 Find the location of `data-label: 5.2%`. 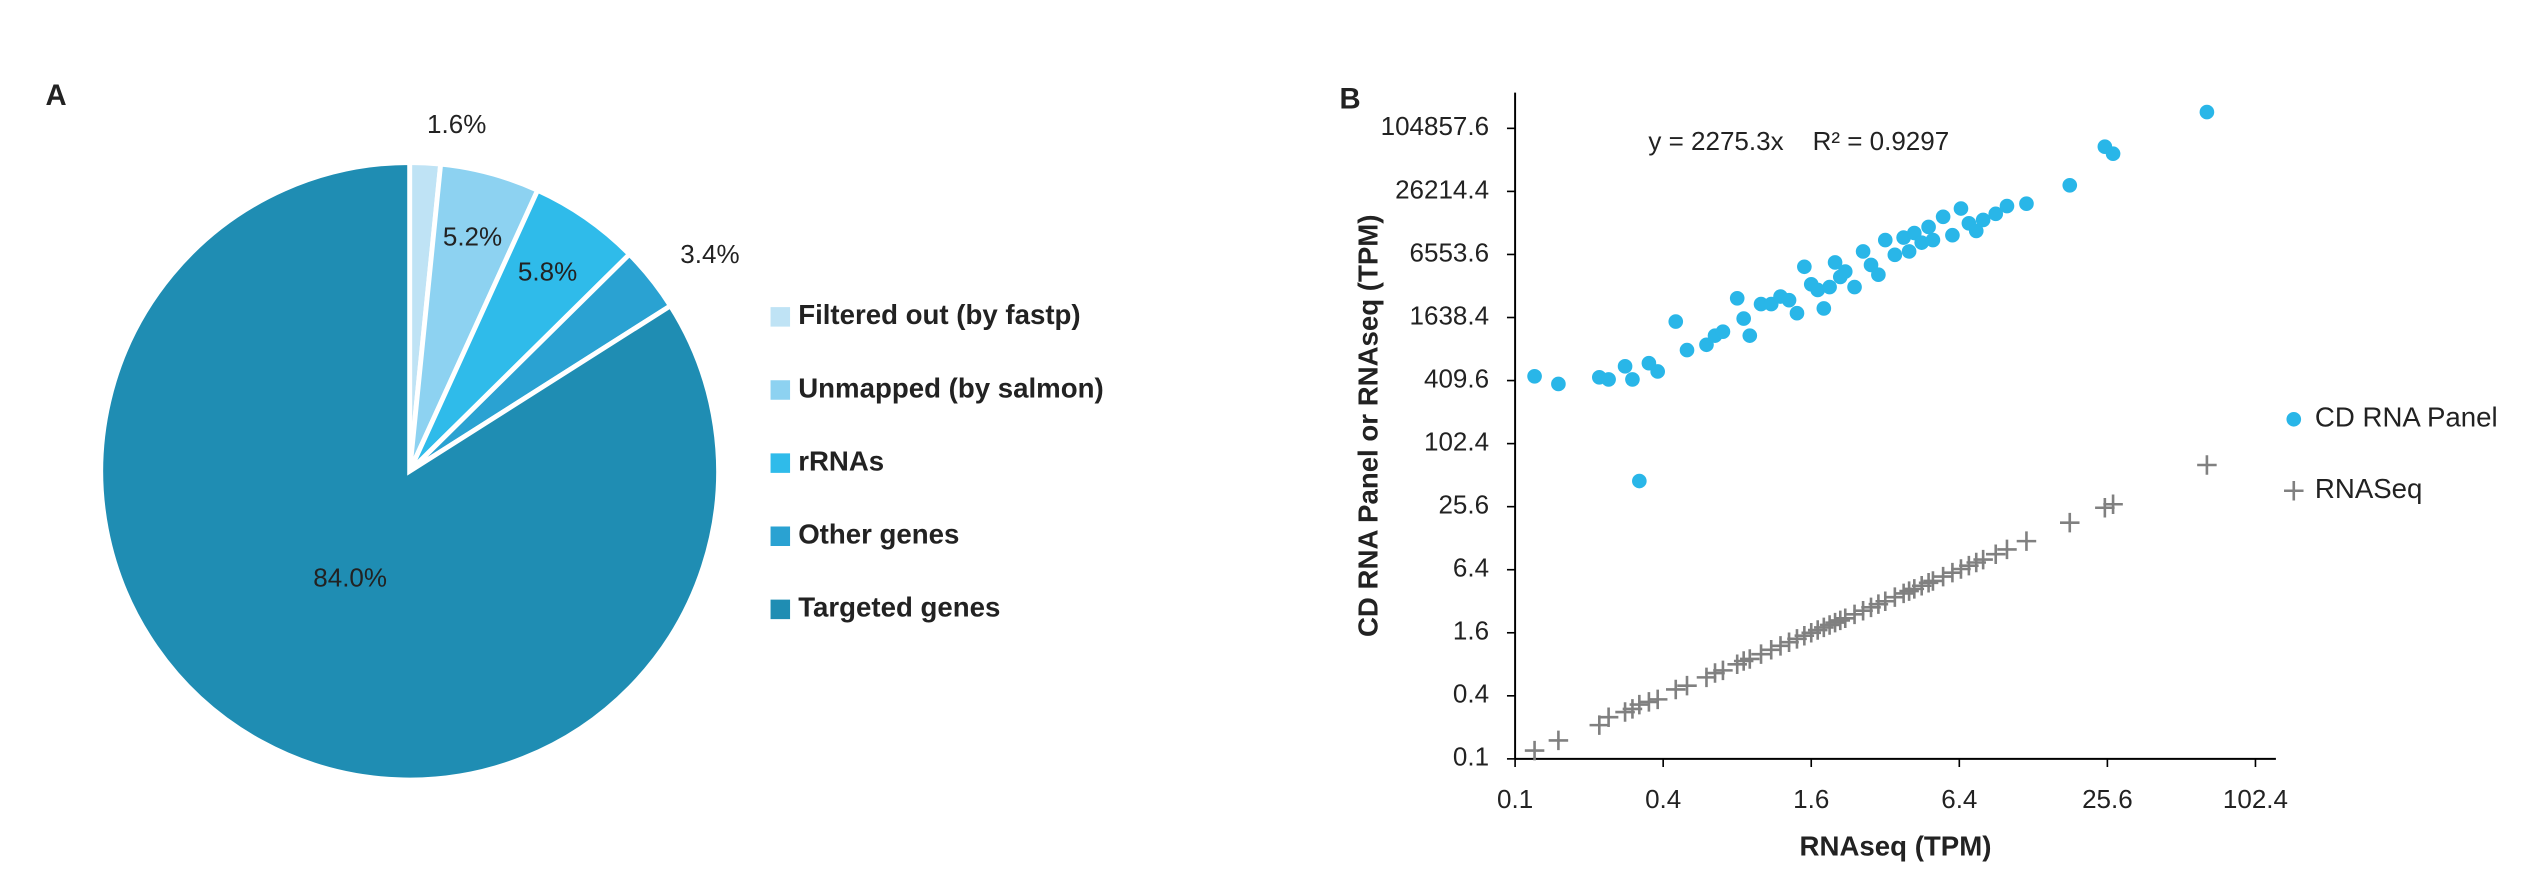

data-label: 5.2% is located at coordinates (472, 237).